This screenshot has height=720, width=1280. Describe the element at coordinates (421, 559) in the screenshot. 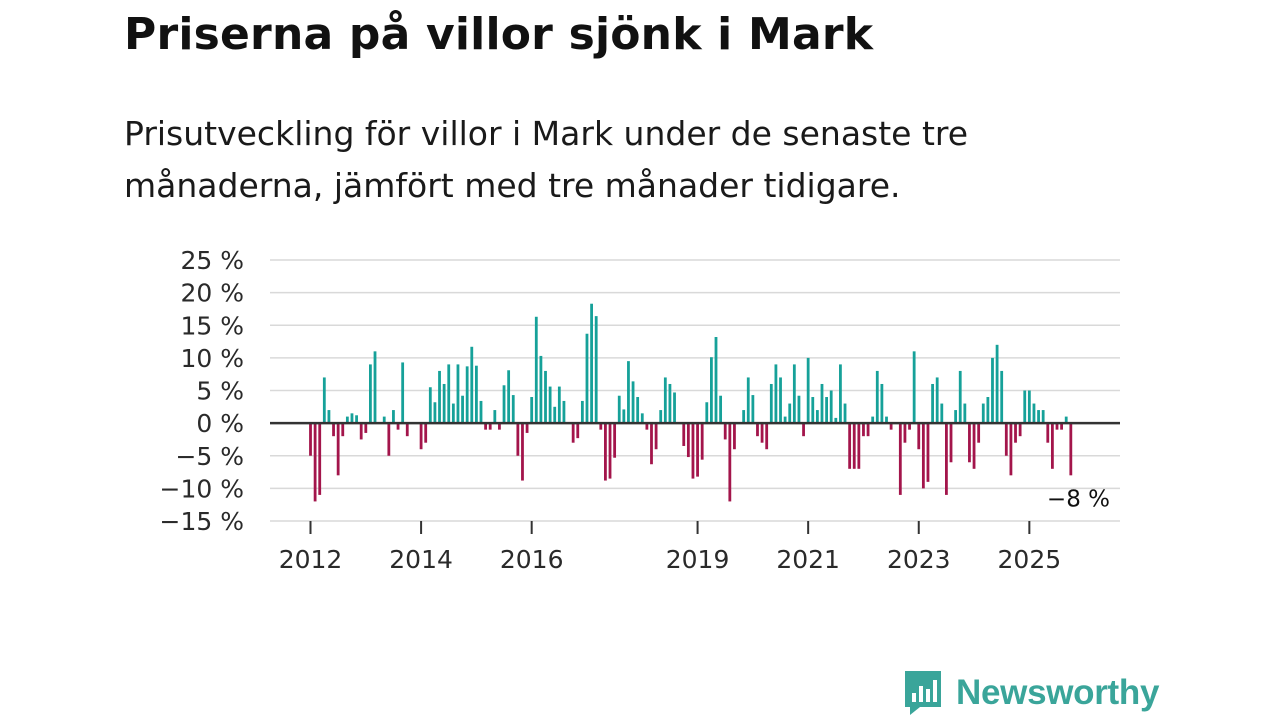

I see `x-tick-label: 2014` at that location.